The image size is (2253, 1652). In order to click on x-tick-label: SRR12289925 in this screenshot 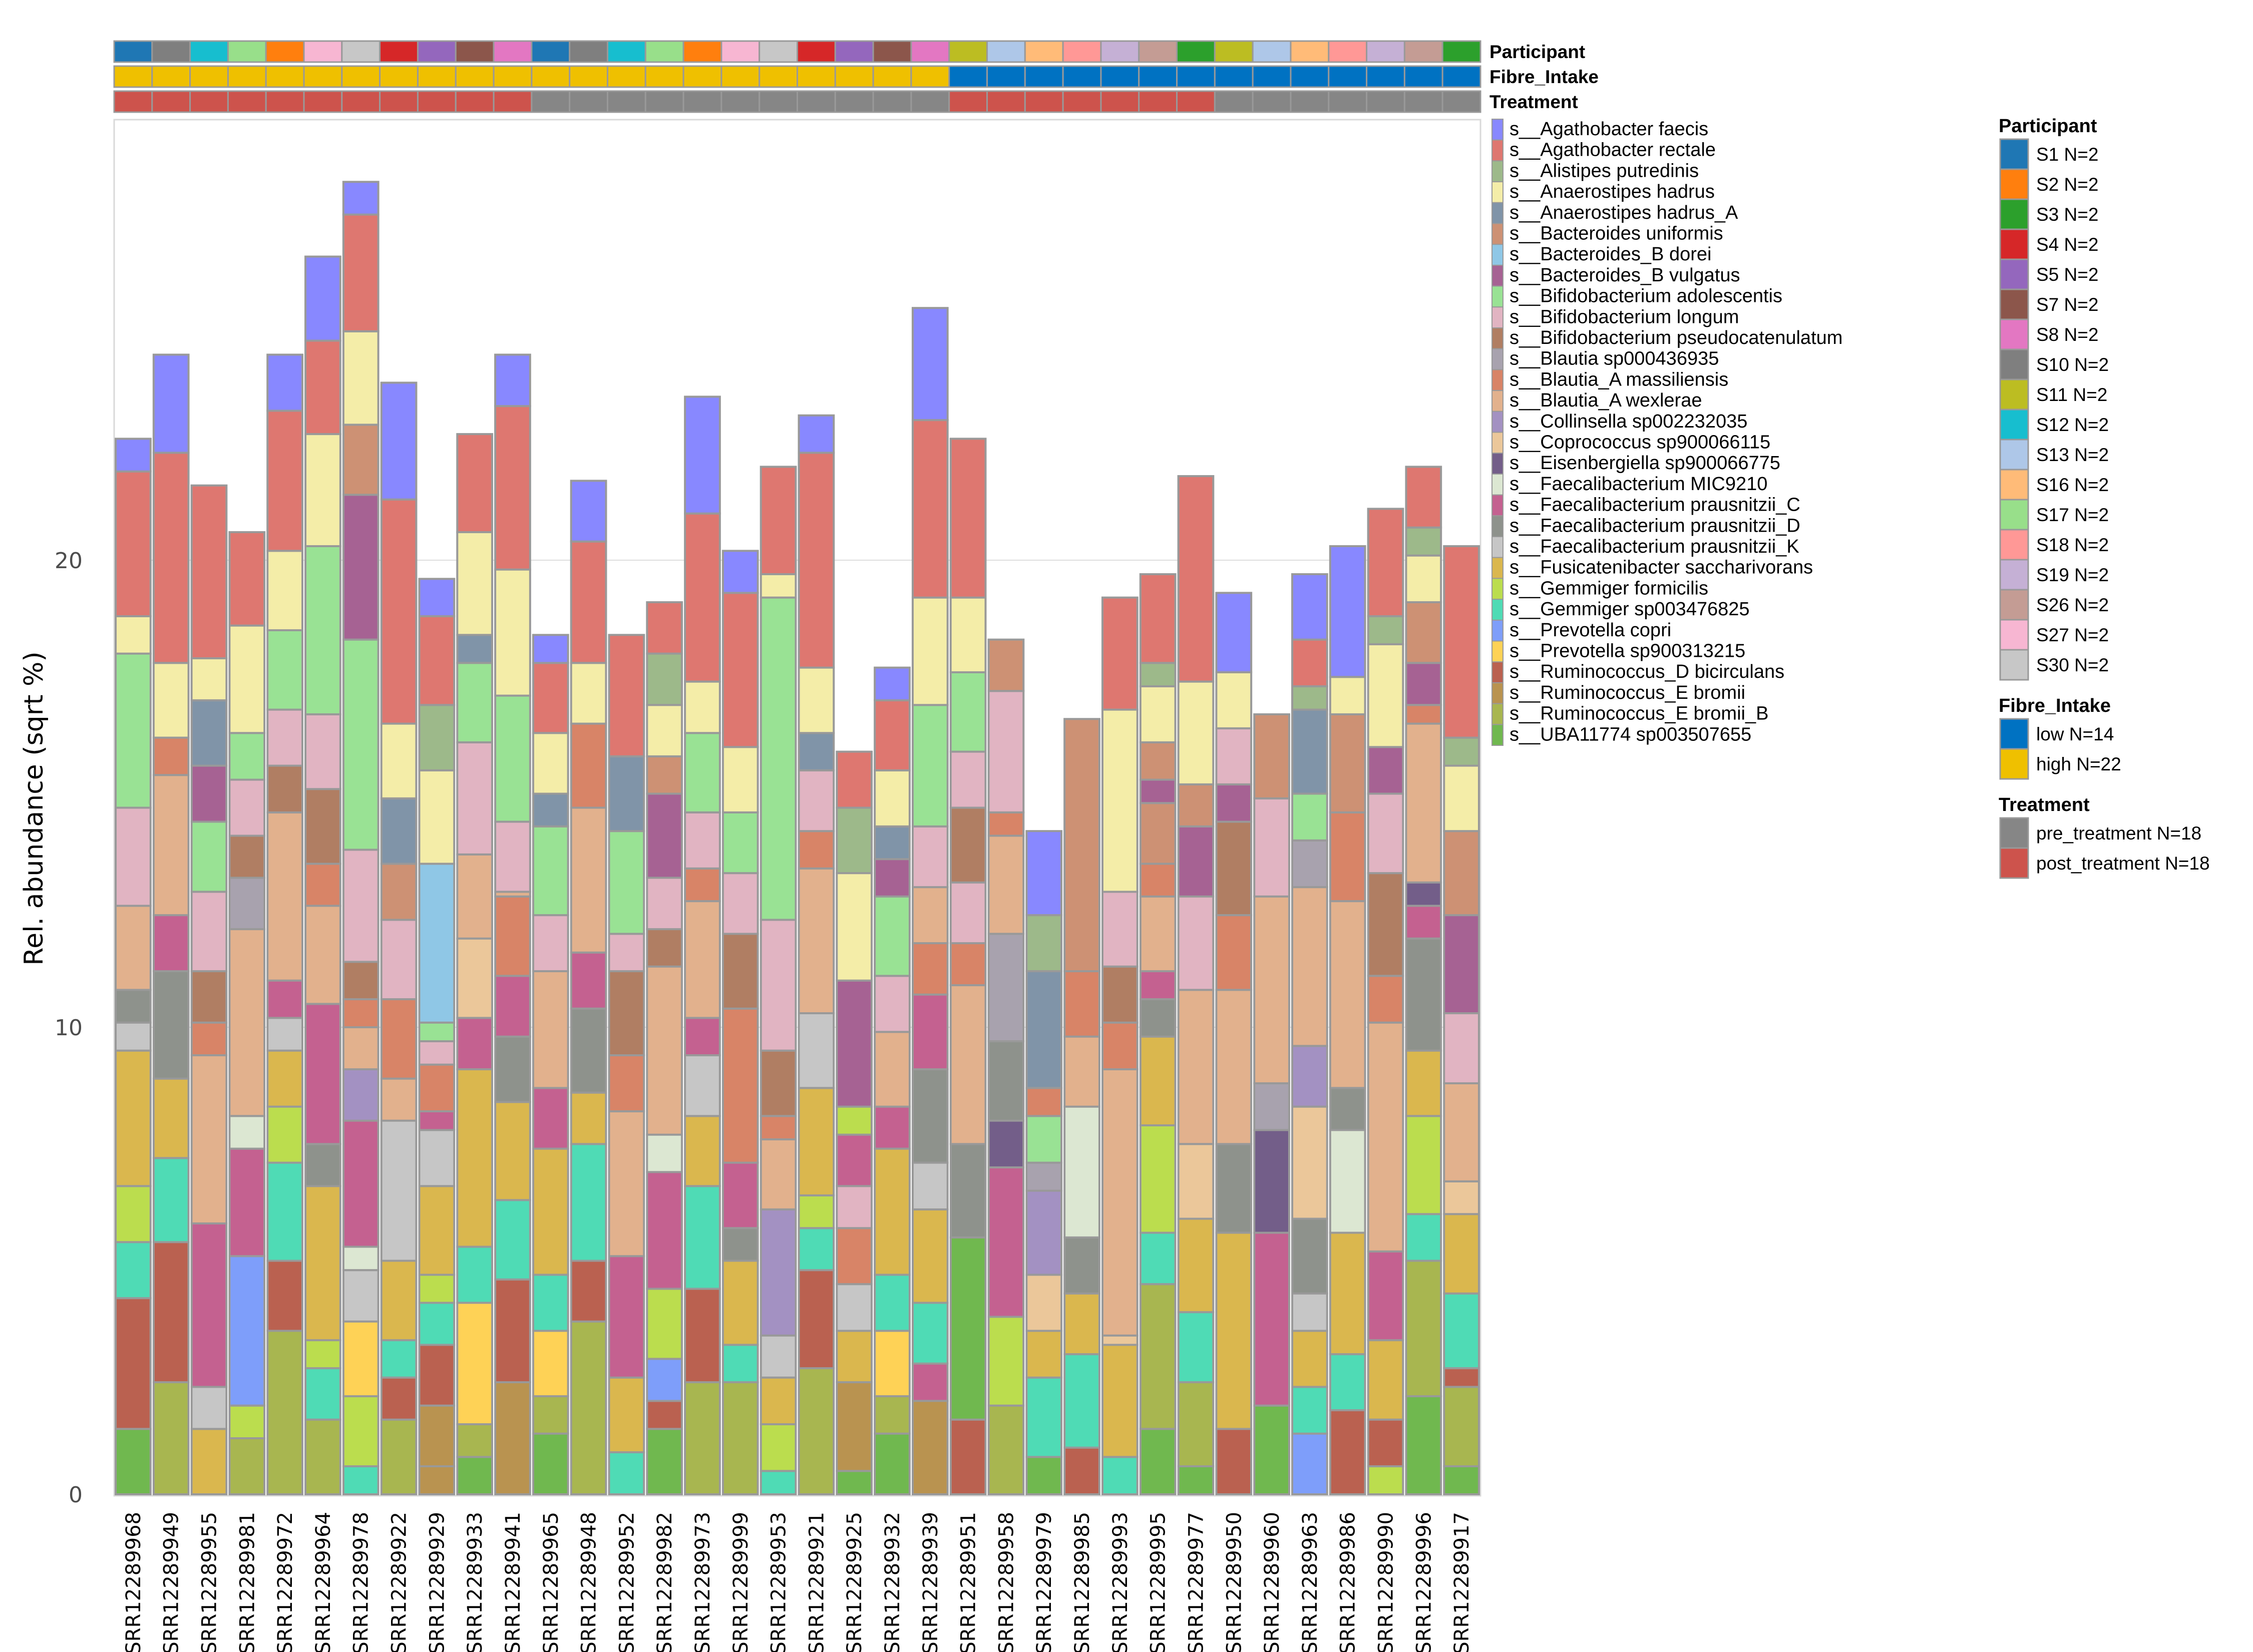, I will do `click(855, 1582)`.